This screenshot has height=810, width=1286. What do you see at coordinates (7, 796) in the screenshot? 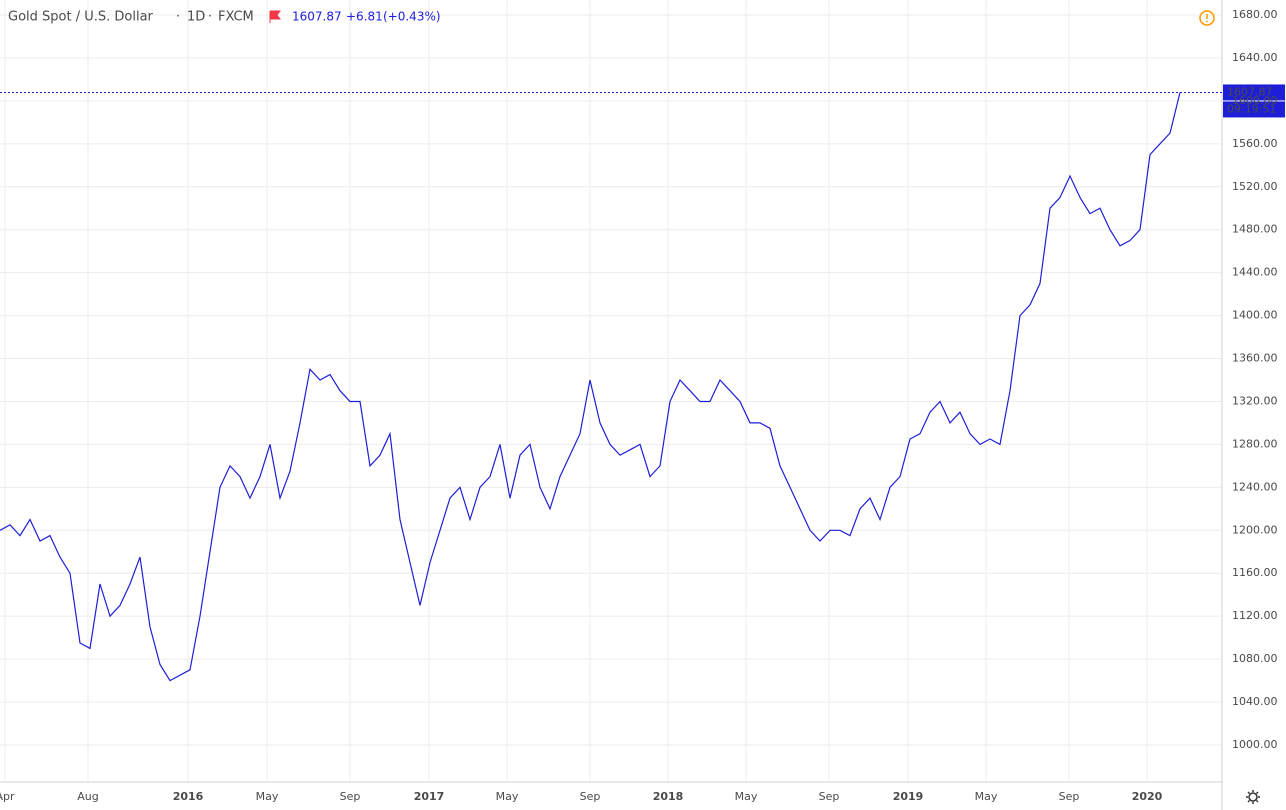
I see `x-tick-label: Apr` at bounding box center [7, 796].